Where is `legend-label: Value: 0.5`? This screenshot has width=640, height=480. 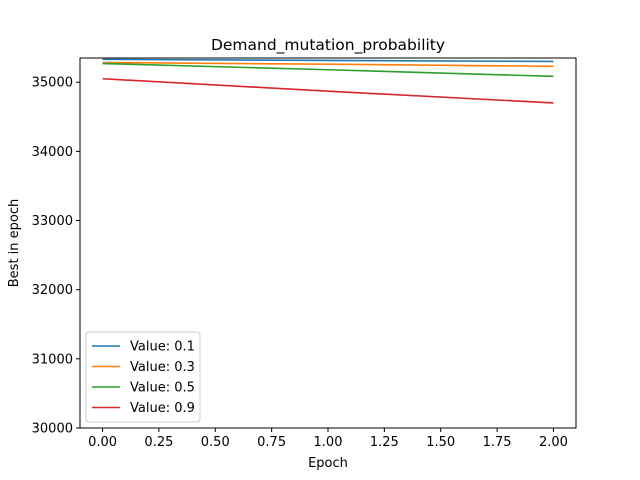
legend-label: Value: 0.5 is located at coordinates (162, 388).